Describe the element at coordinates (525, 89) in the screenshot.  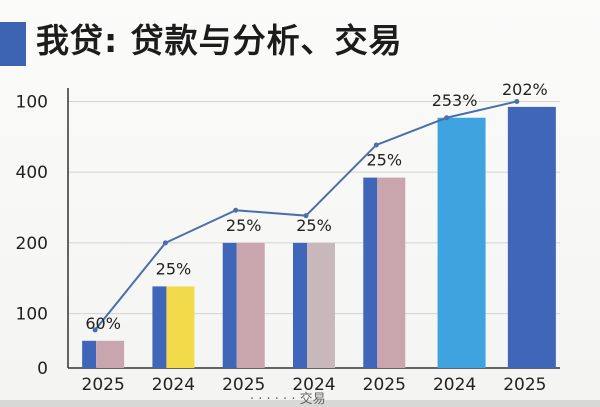
I see `data-label: 202%` at that location.